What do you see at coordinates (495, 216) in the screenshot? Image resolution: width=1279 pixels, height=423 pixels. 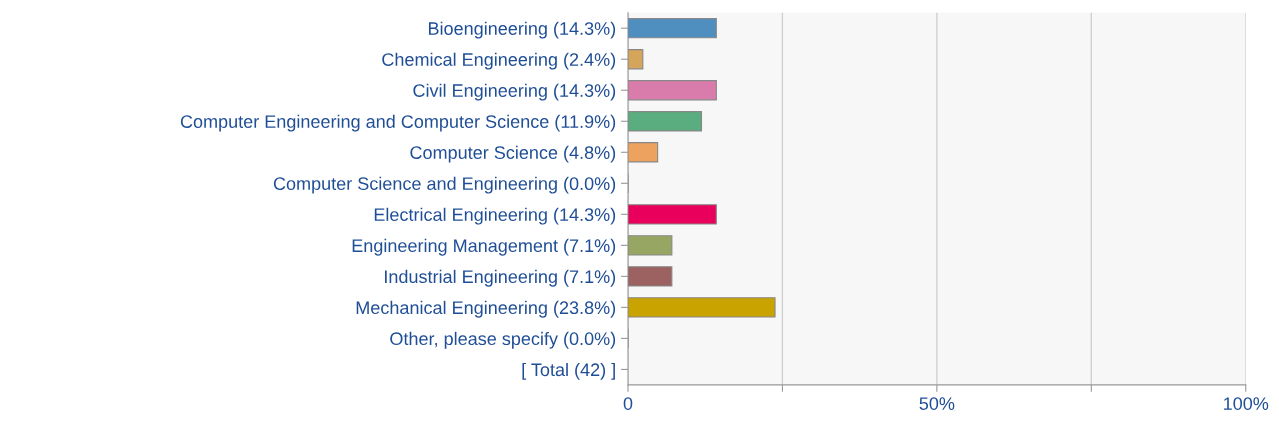 I see `y-tick-label: Electrical Engineering (14.3%)` at bounding box center [495, 216].